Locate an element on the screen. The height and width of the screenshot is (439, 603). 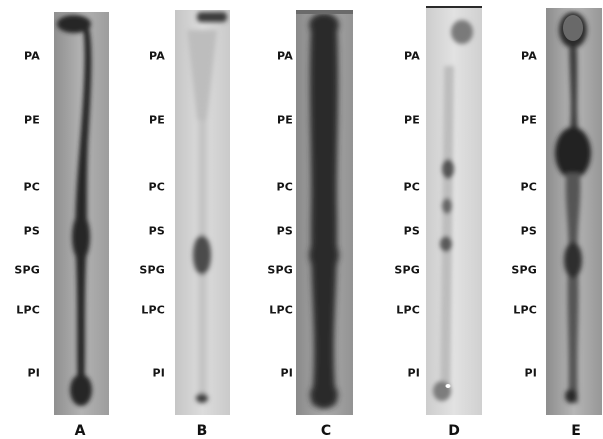
plate-e-image is located at coordinates (574, 211).